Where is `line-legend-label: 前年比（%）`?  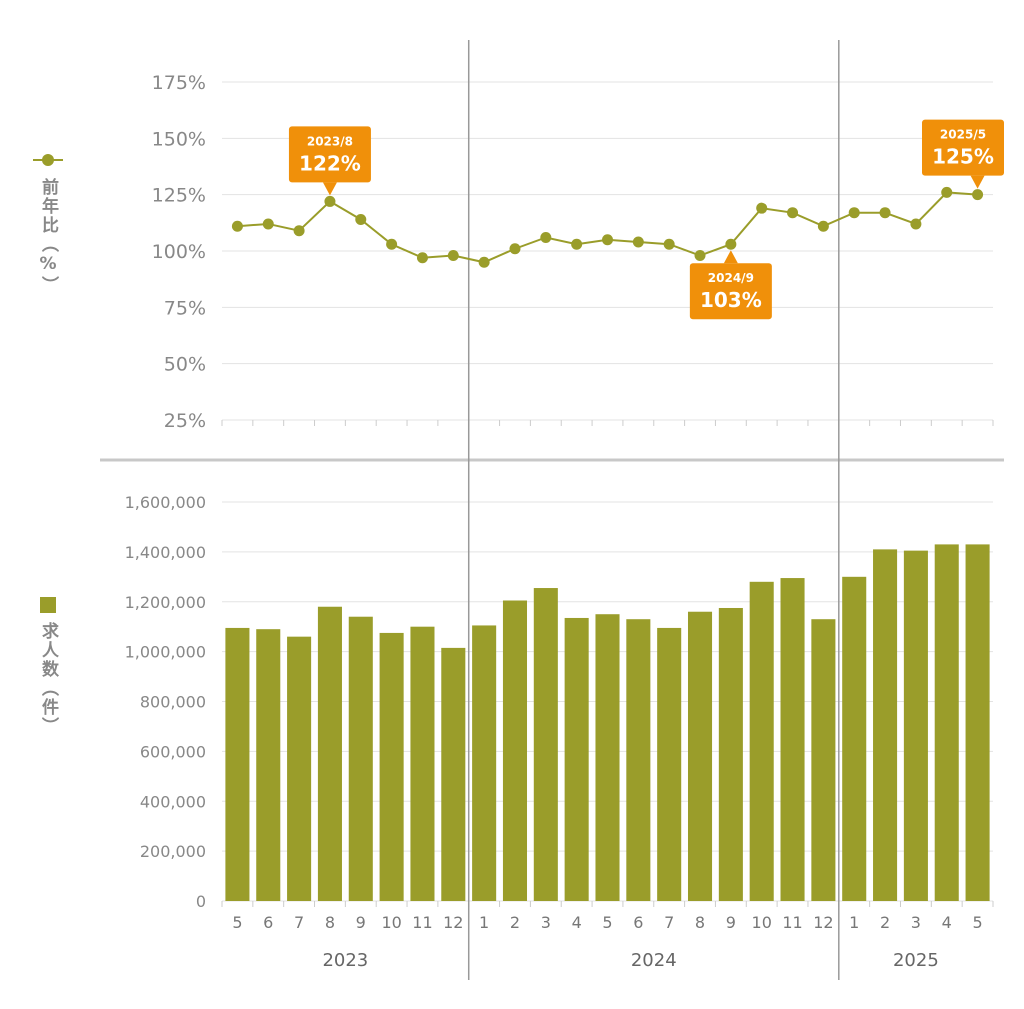
line-legend-label: 前年比（%） is located at coordinates (48, 236).